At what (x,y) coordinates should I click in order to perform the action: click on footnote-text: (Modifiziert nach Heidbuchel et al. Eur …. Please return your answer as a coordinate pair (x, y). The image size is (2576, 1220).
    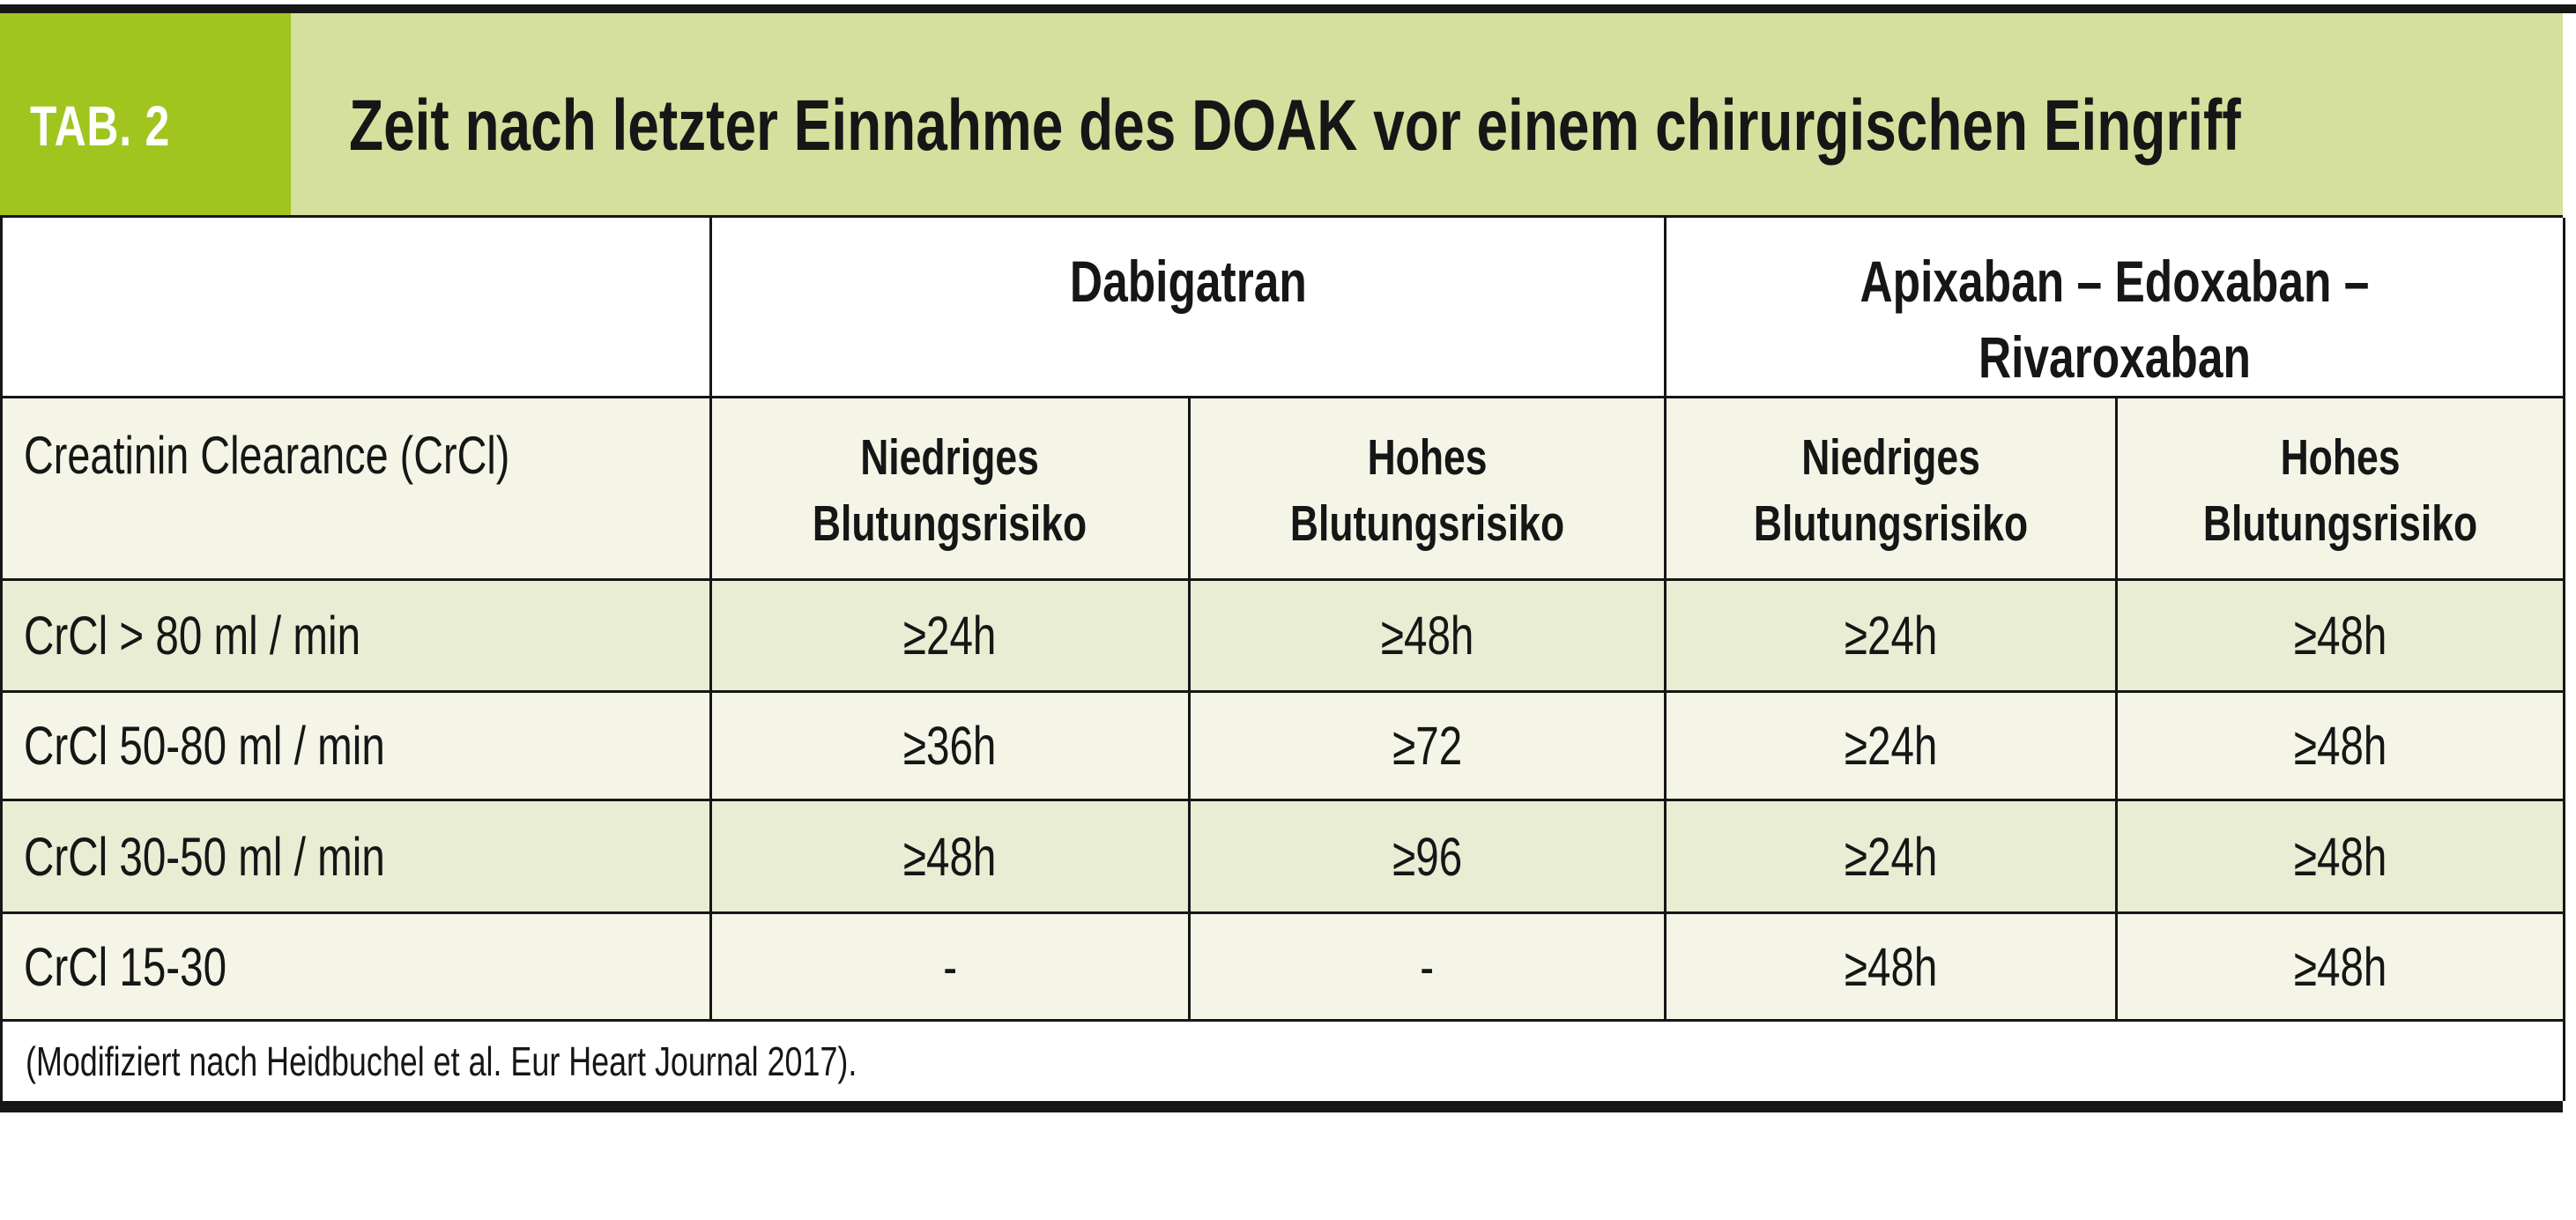
    Looking at the image, I should click on (441, 1061).